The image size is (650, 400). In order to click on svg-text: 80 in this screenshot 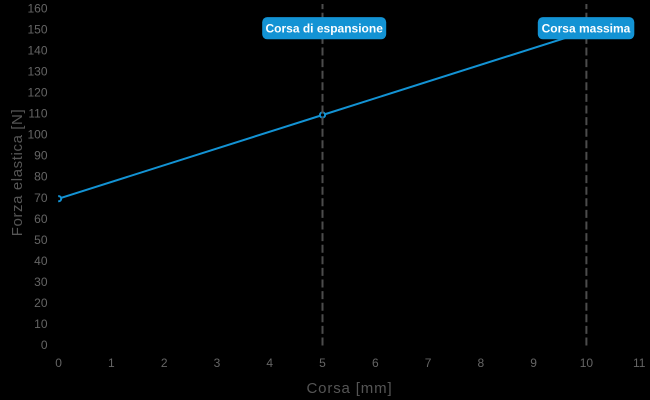, I will do `click(41, 177)`.